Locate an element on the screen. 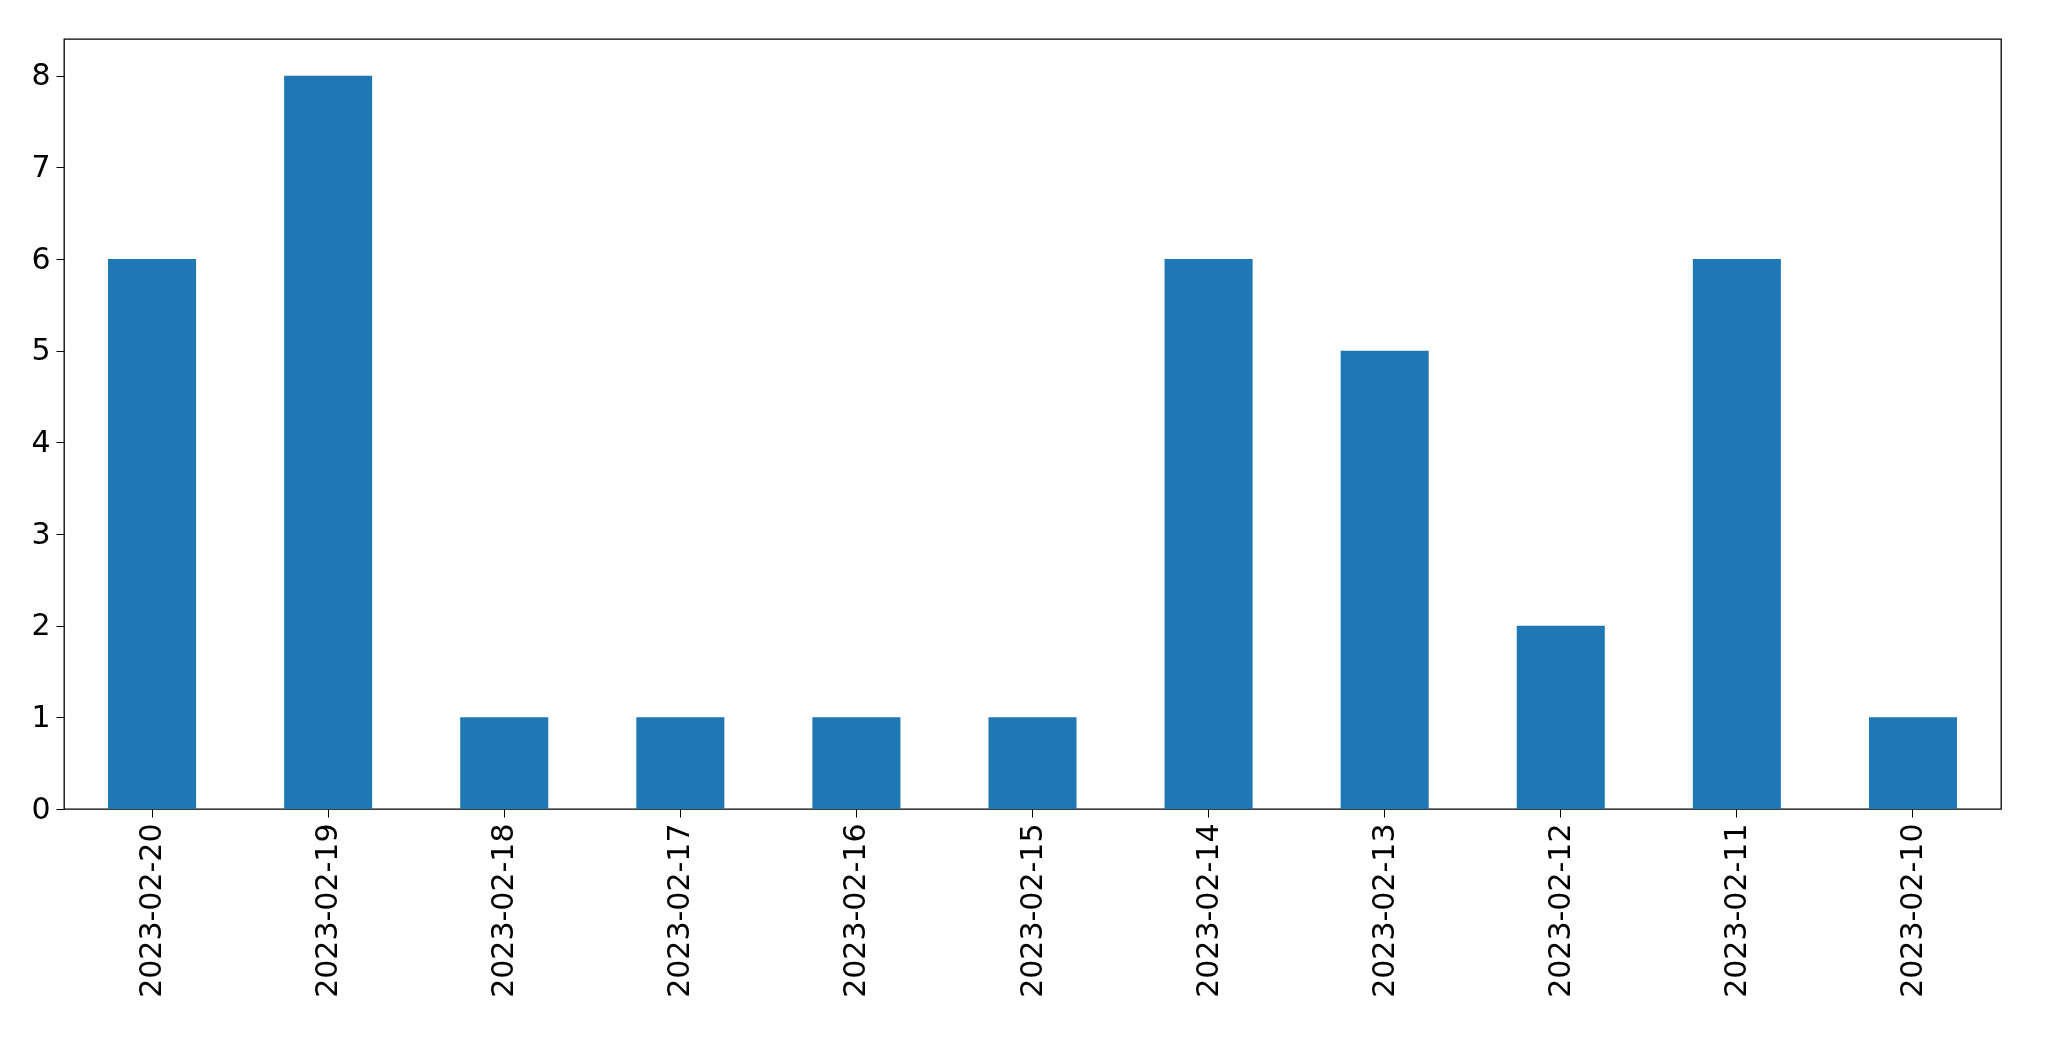  y-tick-label: 8 is located at coordinates (41, 75).